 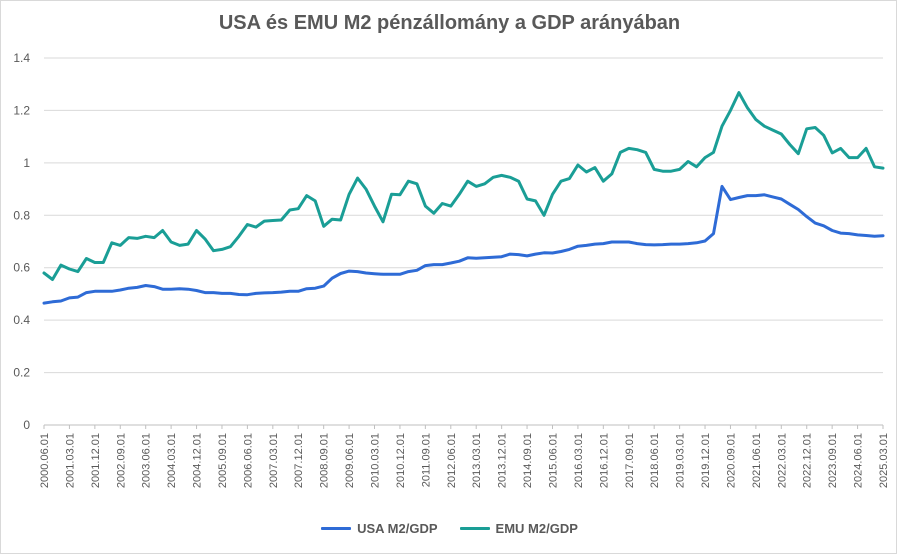 What do you see at coordinates (452, 460) in the screenshot?
I see `x-tick-label: 2012.06.01` at bounding box center [452, 460].